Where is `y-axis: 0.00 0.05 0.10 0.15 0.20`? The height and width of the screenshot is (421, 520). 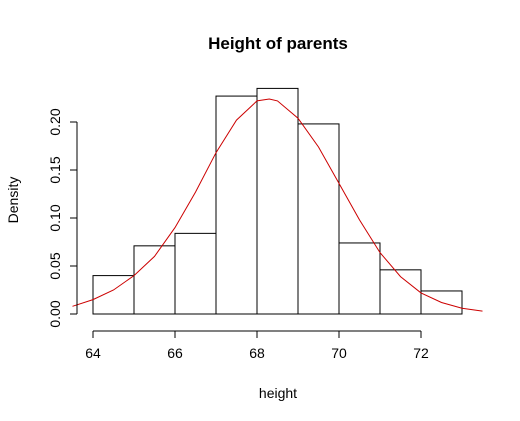
y-axis: 0.00 0.05 0.10 0.15 0.20 is located at coordinates (62, 218).